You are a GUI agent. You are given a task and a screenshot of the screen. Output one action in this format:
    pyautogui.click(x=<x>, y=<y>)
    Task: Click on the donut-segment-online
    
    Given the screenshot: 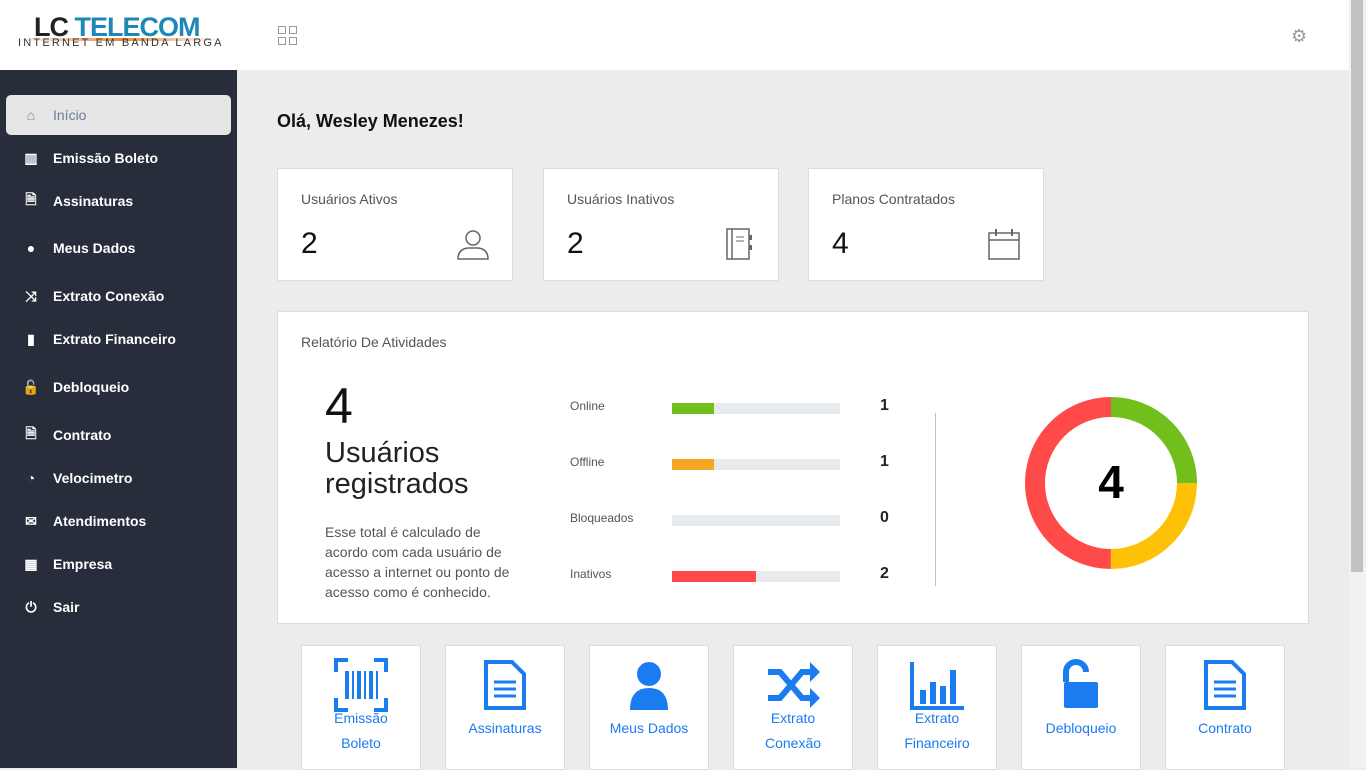 What is the action you would take?
    pyautogui.click(x=1111, y=483)
    